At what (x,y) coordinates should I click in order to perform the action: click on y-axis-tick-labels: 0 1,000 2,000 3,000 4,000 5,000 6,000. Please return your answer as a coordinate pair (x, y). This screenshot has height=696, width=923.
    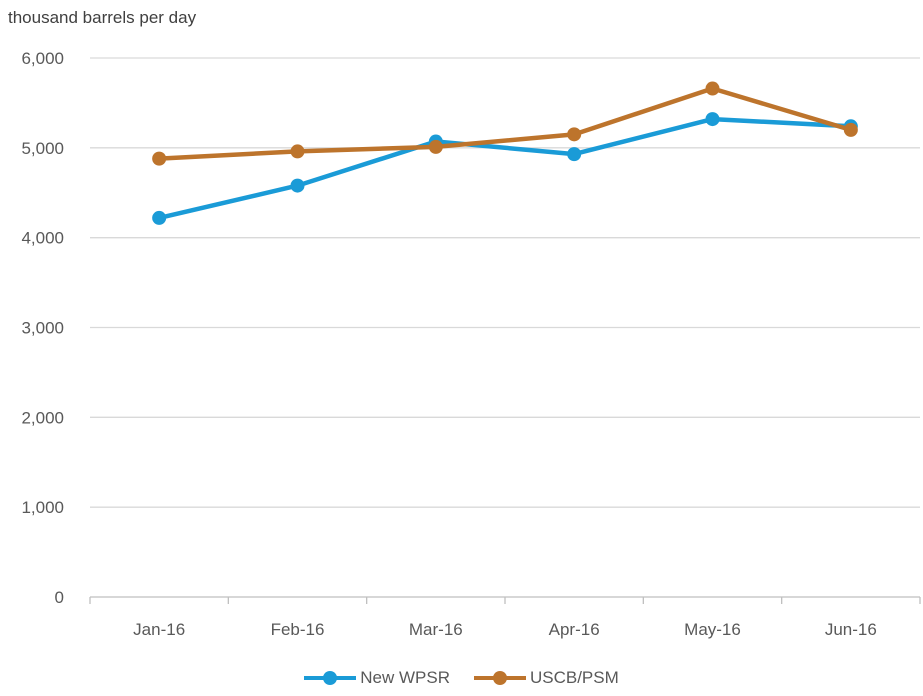
    Looking at the image, I should click on (42, 328).